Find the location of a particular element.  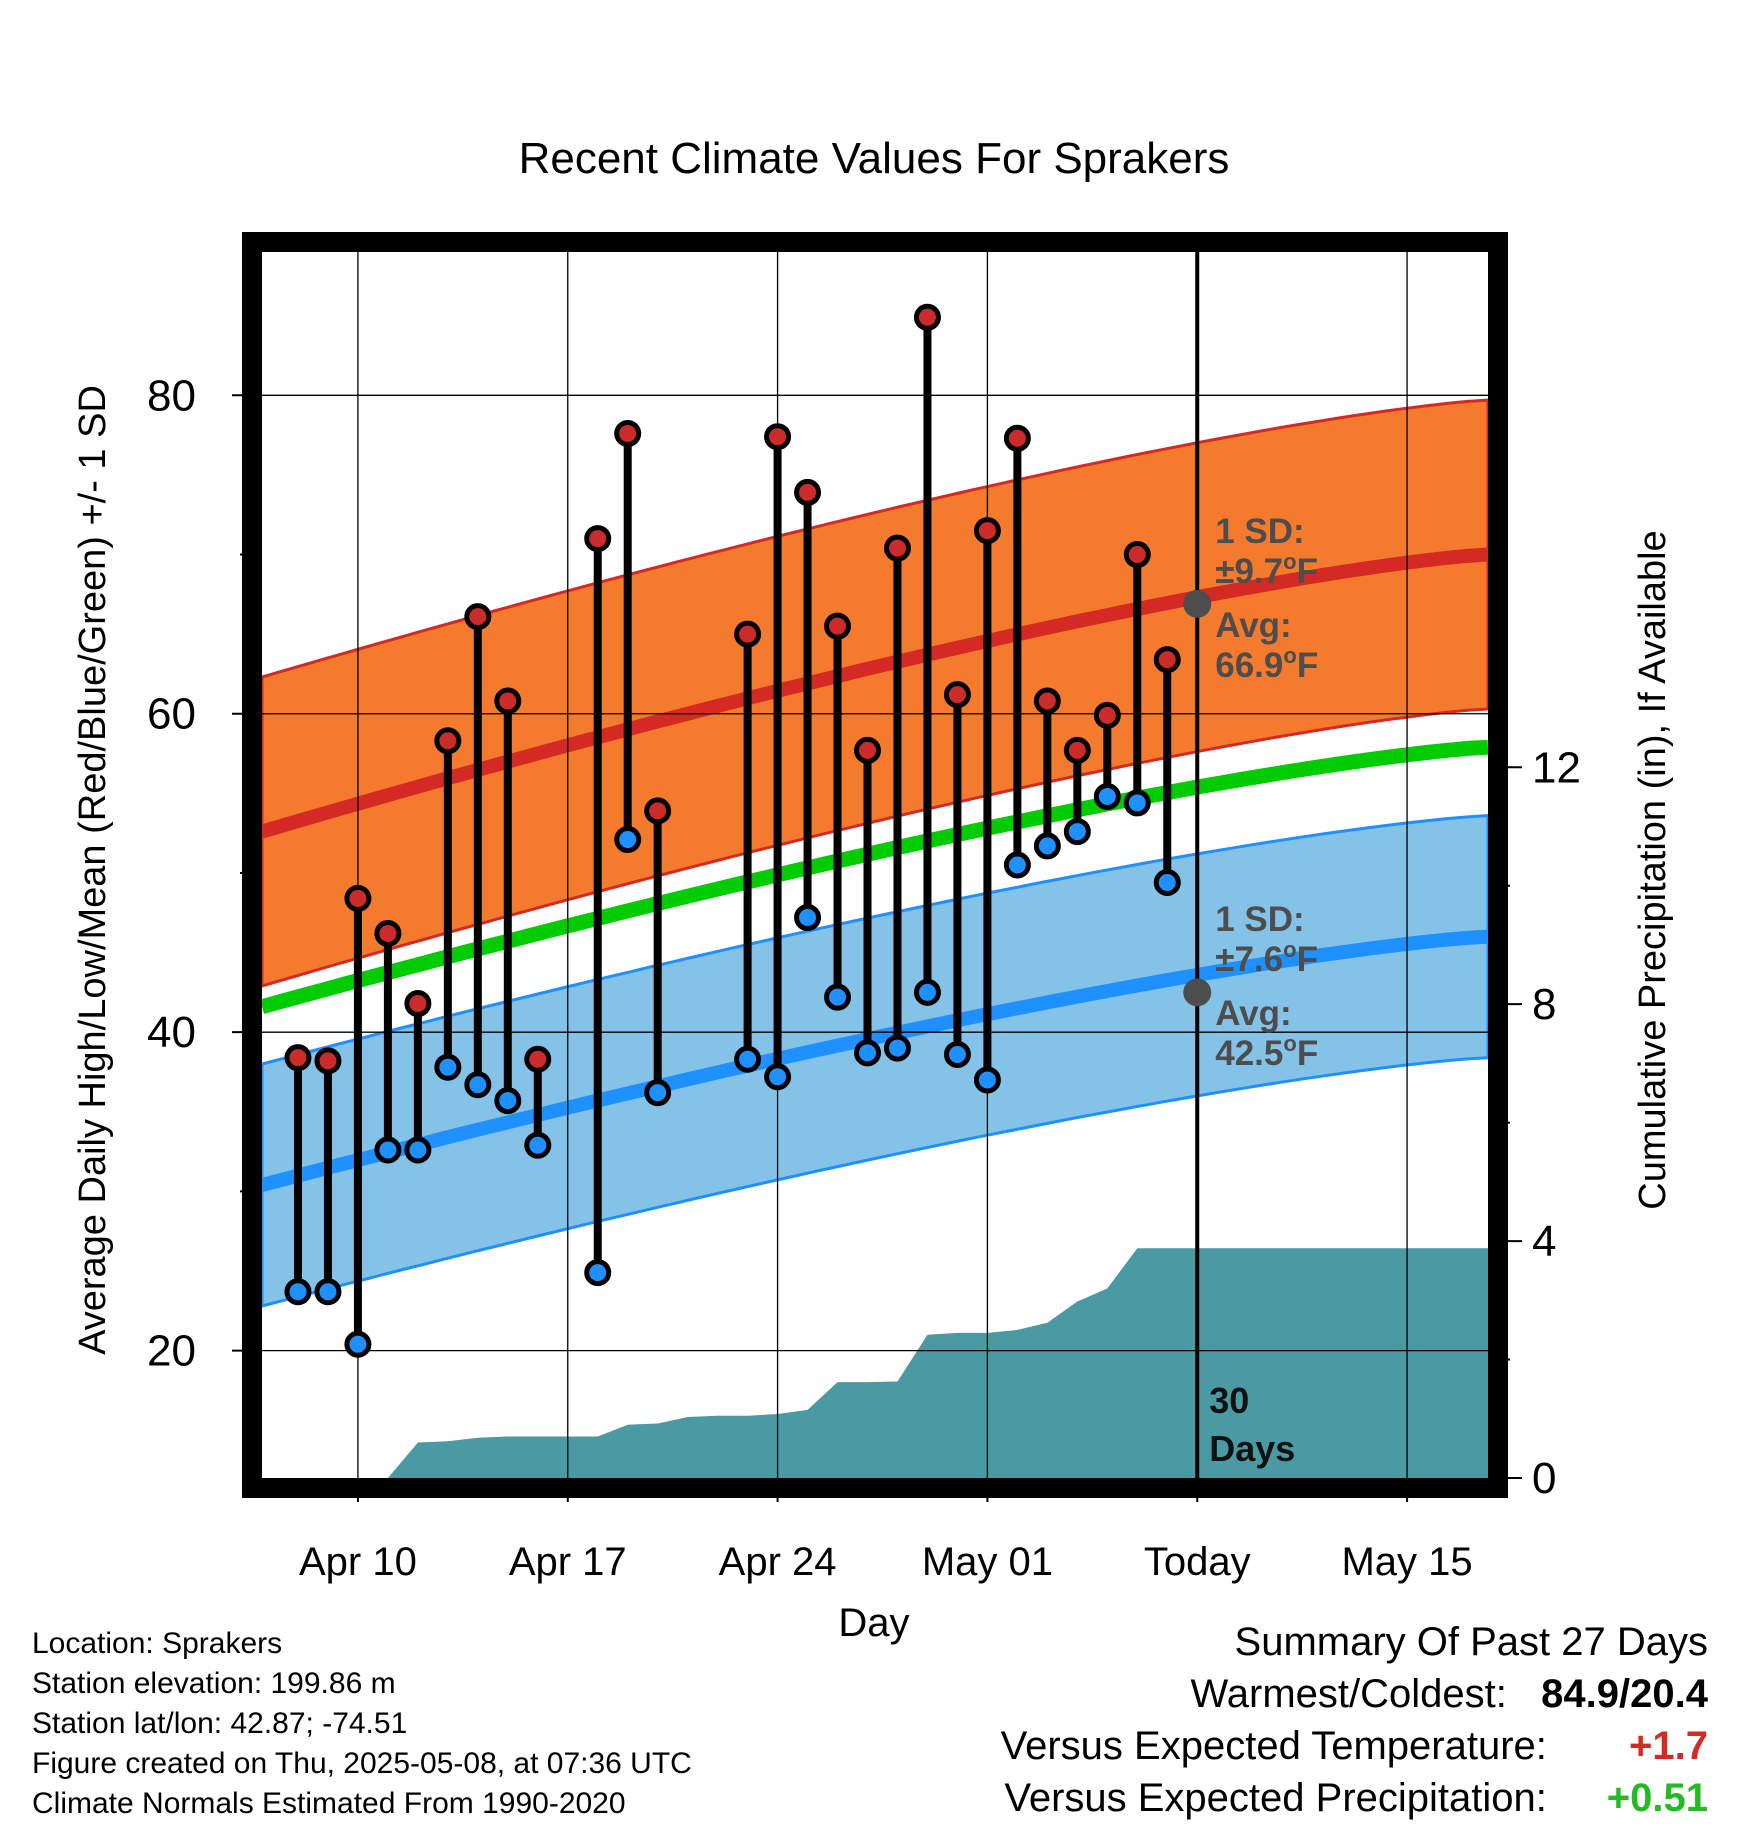

station-latlon: Station lat/lon: 42.87; -74.51 is located at coordinates (220, 1723).